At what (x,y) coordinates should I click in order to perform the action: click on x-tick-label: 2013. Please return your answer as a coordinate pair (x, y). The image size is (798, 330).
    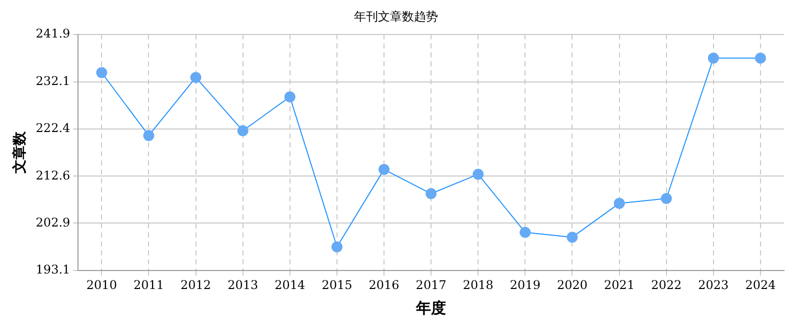
    Looking at the image, I should click on (243, 285).